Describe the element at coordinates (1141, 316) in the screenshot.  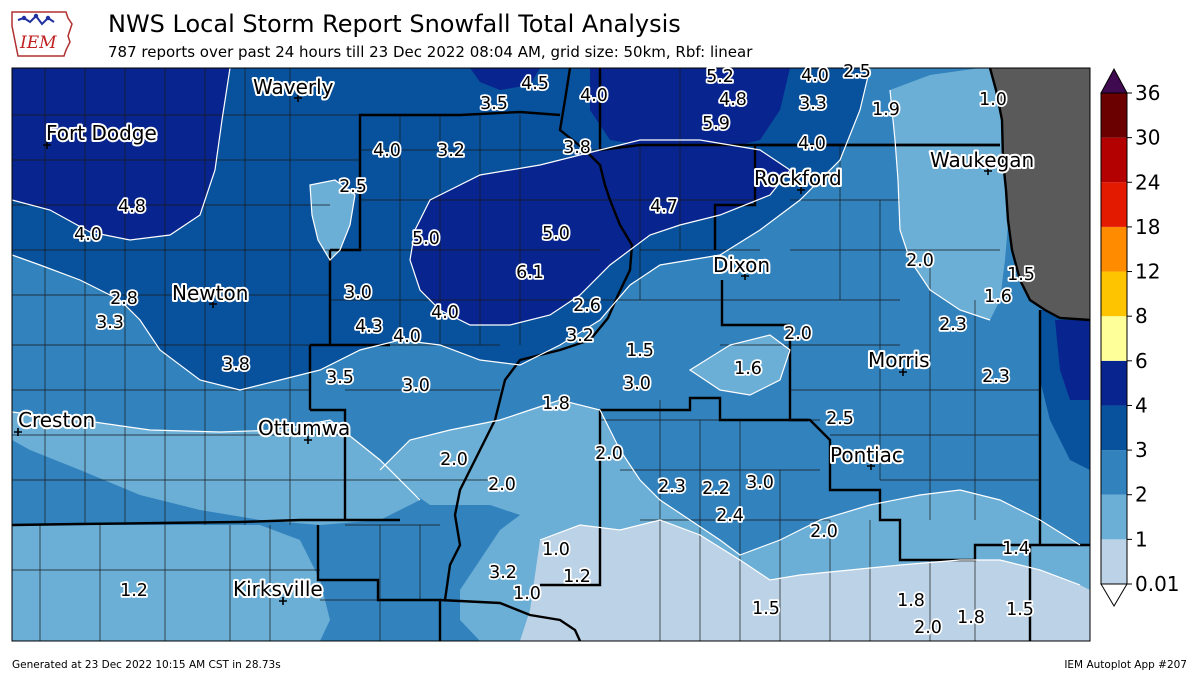
I see `colorbar-label: 8` at that location.